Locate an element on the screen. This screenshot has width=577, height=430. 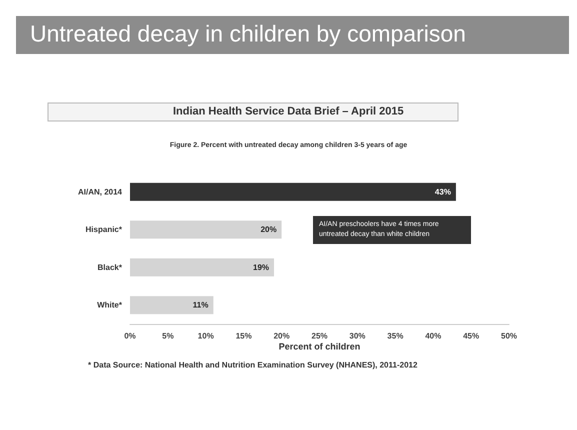
x-tick-label: 40% is located at coordinates (433, 336).